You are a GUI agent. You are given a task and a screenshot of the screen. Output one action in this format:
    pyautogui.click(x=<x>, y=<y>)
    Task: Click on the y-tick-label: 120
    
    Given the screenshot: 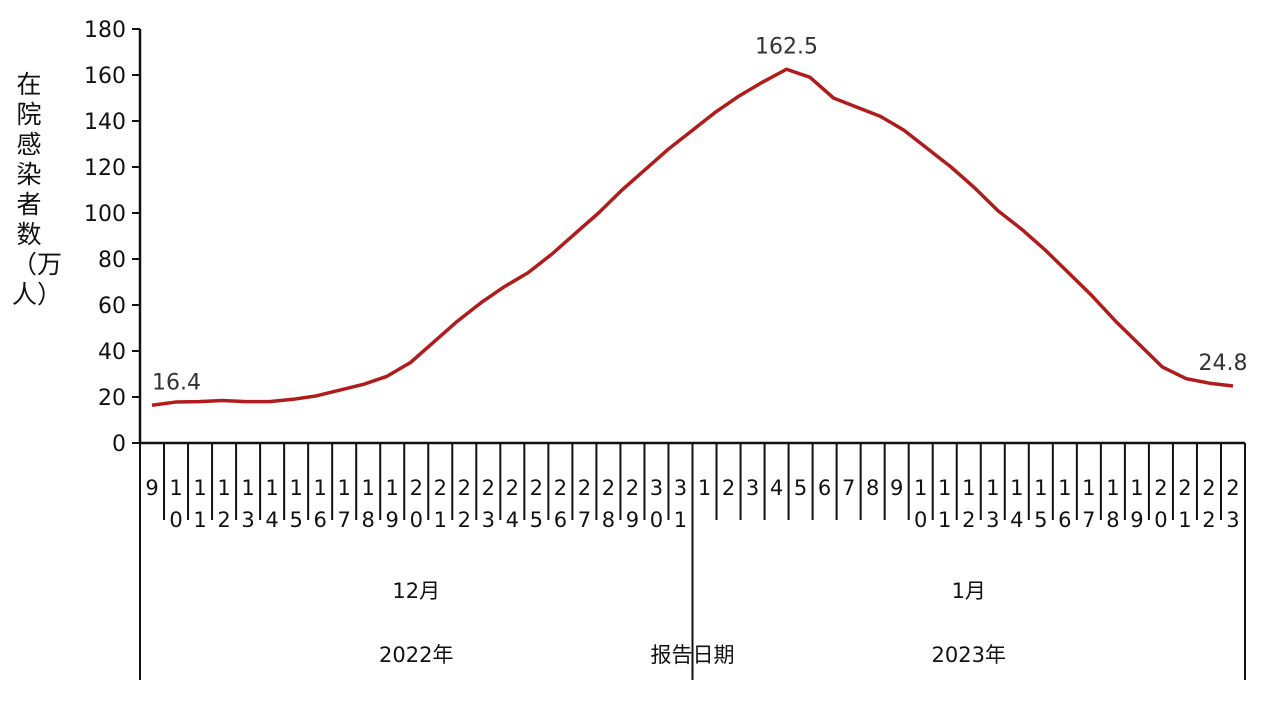 What is the action you would take?
    pyautogui.click(x=105, y=168)
    